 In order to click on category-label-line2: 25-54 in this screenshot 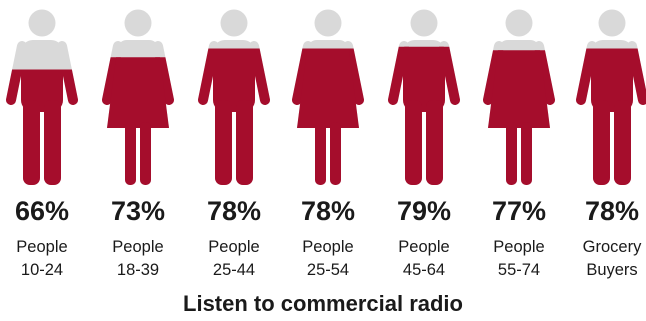, I will do `click(328, 270)`.